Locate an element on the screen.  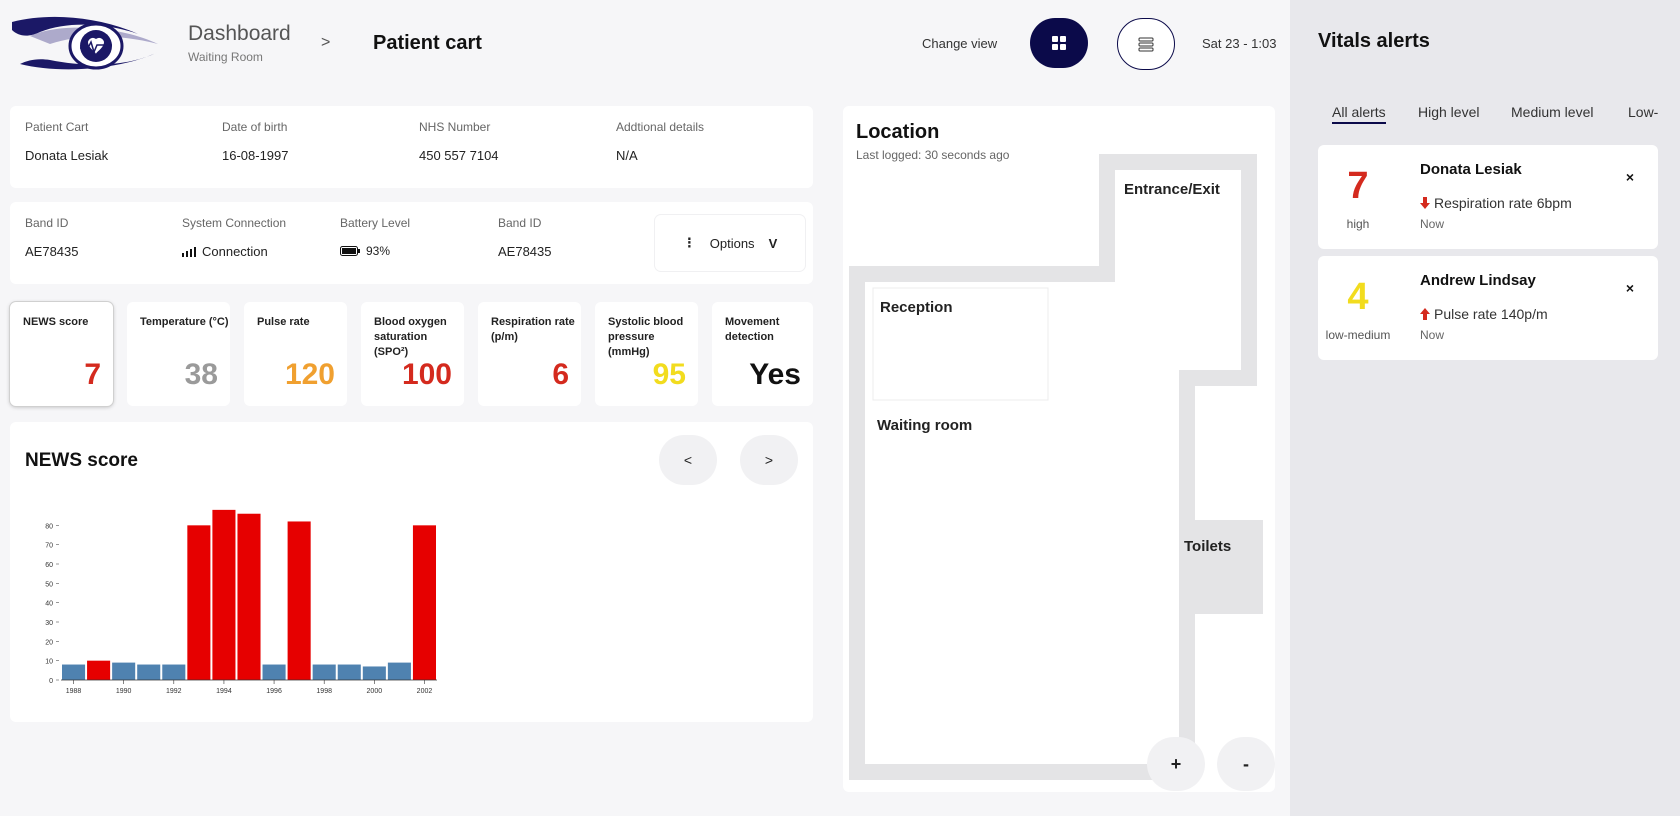
chart-next-button: > is located at coordinates (769, 460).